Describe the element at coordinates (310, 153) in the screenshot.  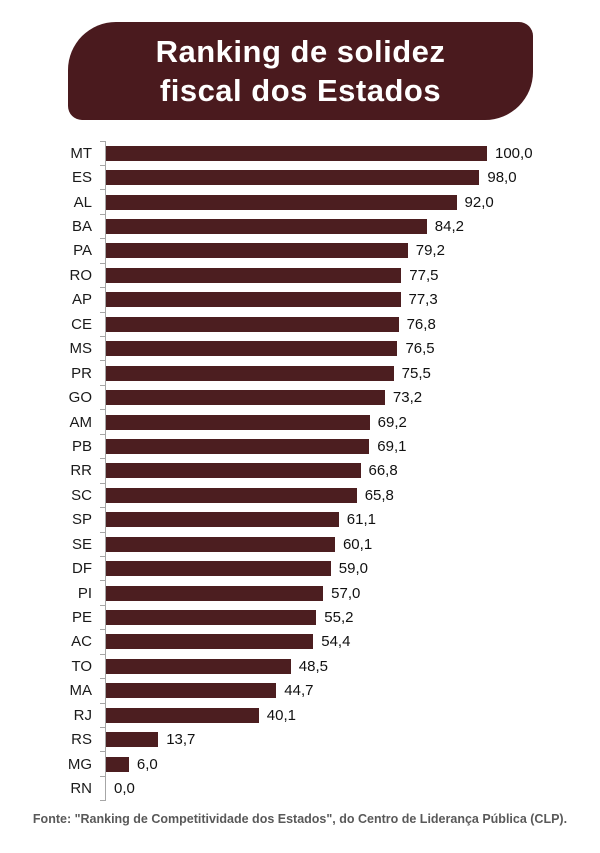
I see `bar-row: MT 100,0` at that location.